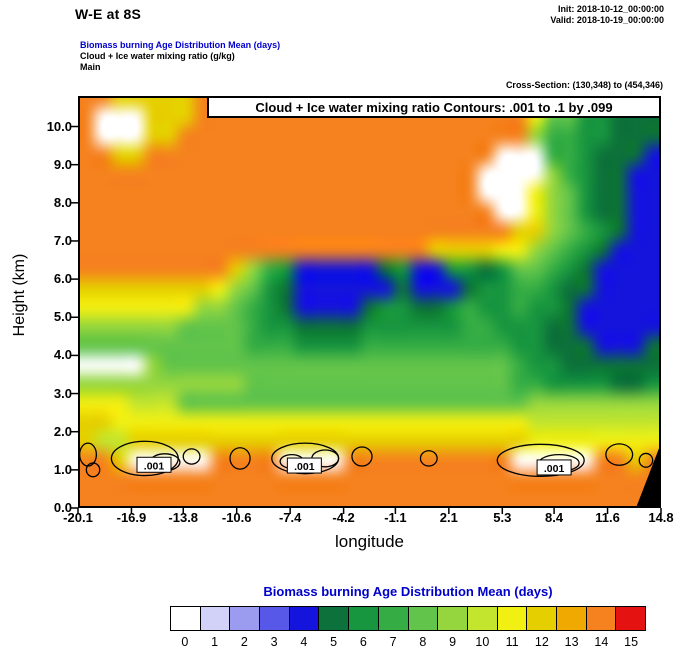 Image resolution: width=674 pixels, height=667 pixels. Describe the element at coordinates (648, 475) in the screenshot. I see `terrain-wedge` at that location.